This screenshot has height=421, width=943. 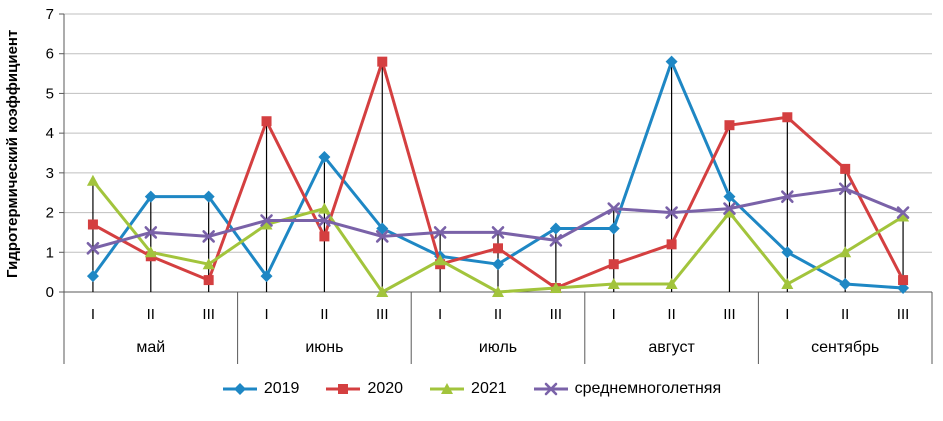 I want to click on legend-marker-diamond, so click(x=239, y=389).